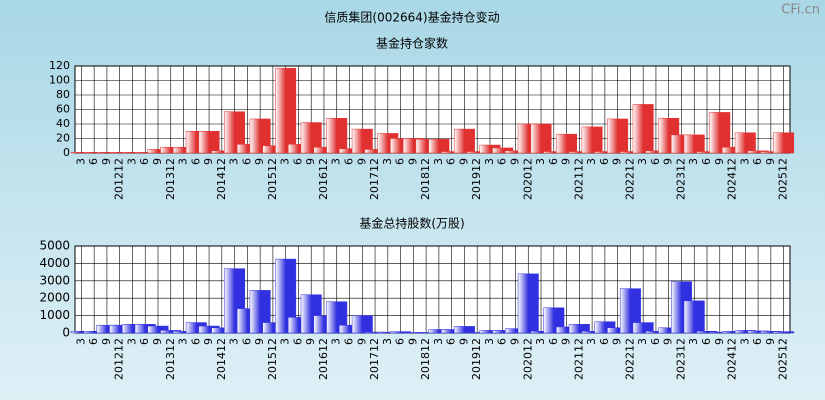  Describe the element at coordinates (66, 333) in the screenshot. I see `y-tick-label: 0` at that location.